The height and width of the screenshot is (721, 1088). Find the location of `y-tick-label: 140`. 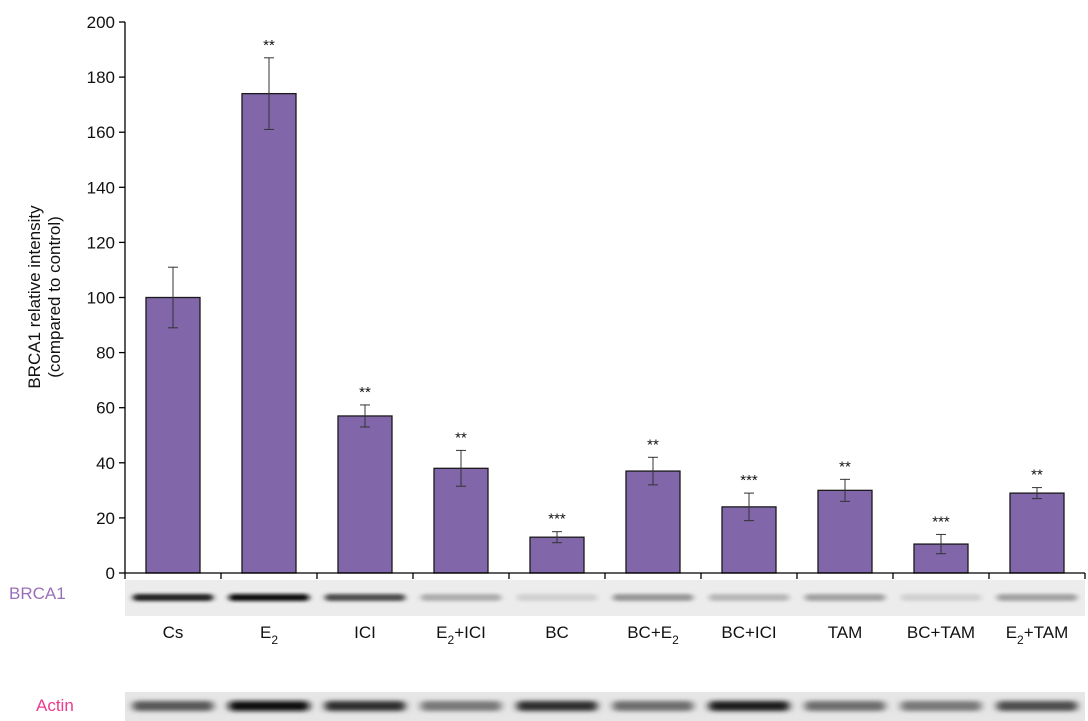

y-tick-label: 140 is located at coordinates (101, 187).